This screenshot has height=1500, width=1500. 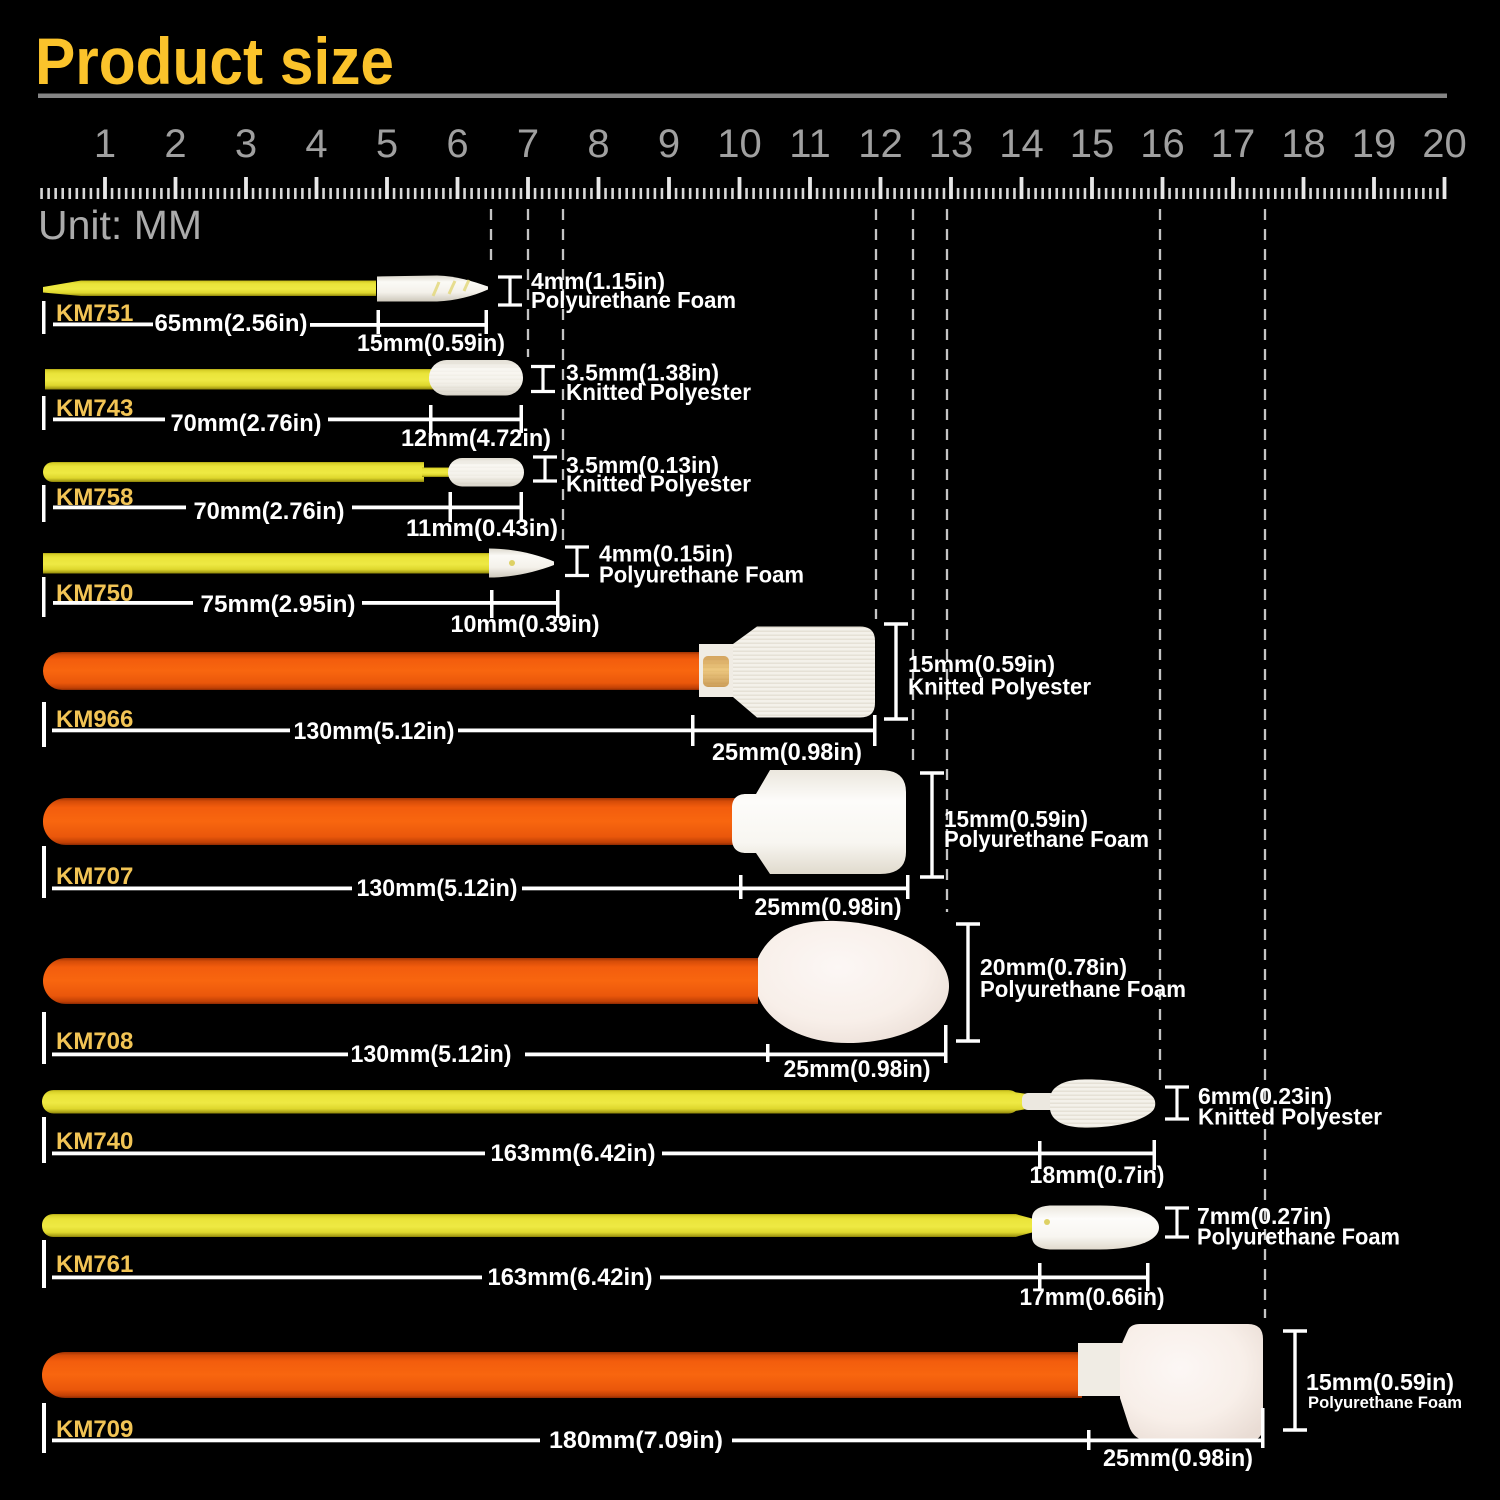 What do you see at coordinates (175, 144) in the screenshot?
I see `svg-text: 2` at bounding box center [175, 144].